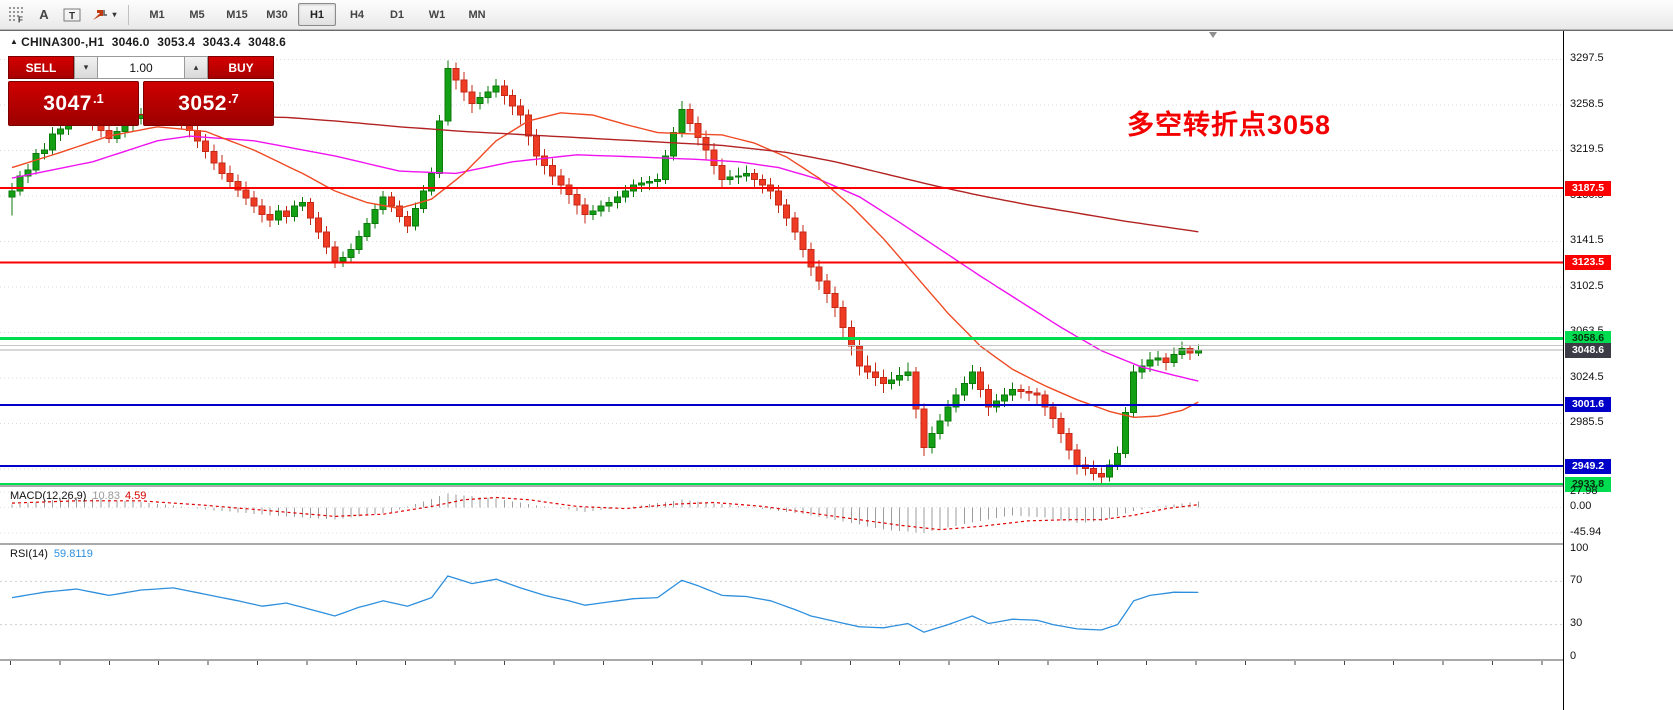 The image size is (1673, 710). I want to click on symbol-period-label: CHINA300-,H1, so click(63, 42).